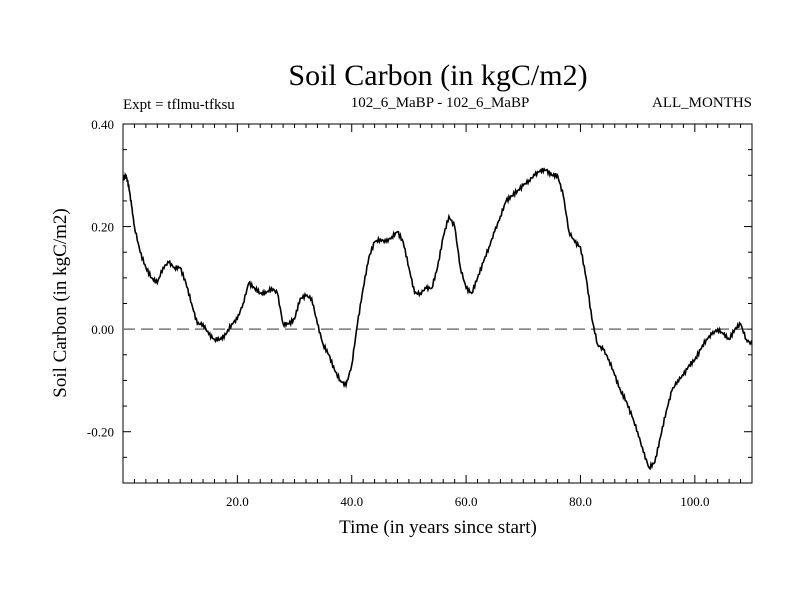 The width and height of the screenshot is (800, 600). I want to click on y-tick-label: 0.40, so click(102, 124).